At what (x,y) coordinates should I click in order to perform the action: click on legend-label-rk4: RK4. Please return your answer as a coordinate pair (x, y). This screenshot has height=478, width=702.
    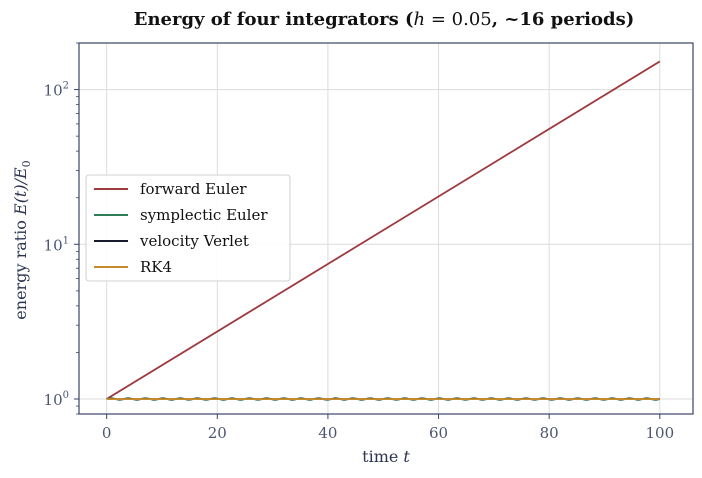
    Looking at the image, I should click on (156, 267).